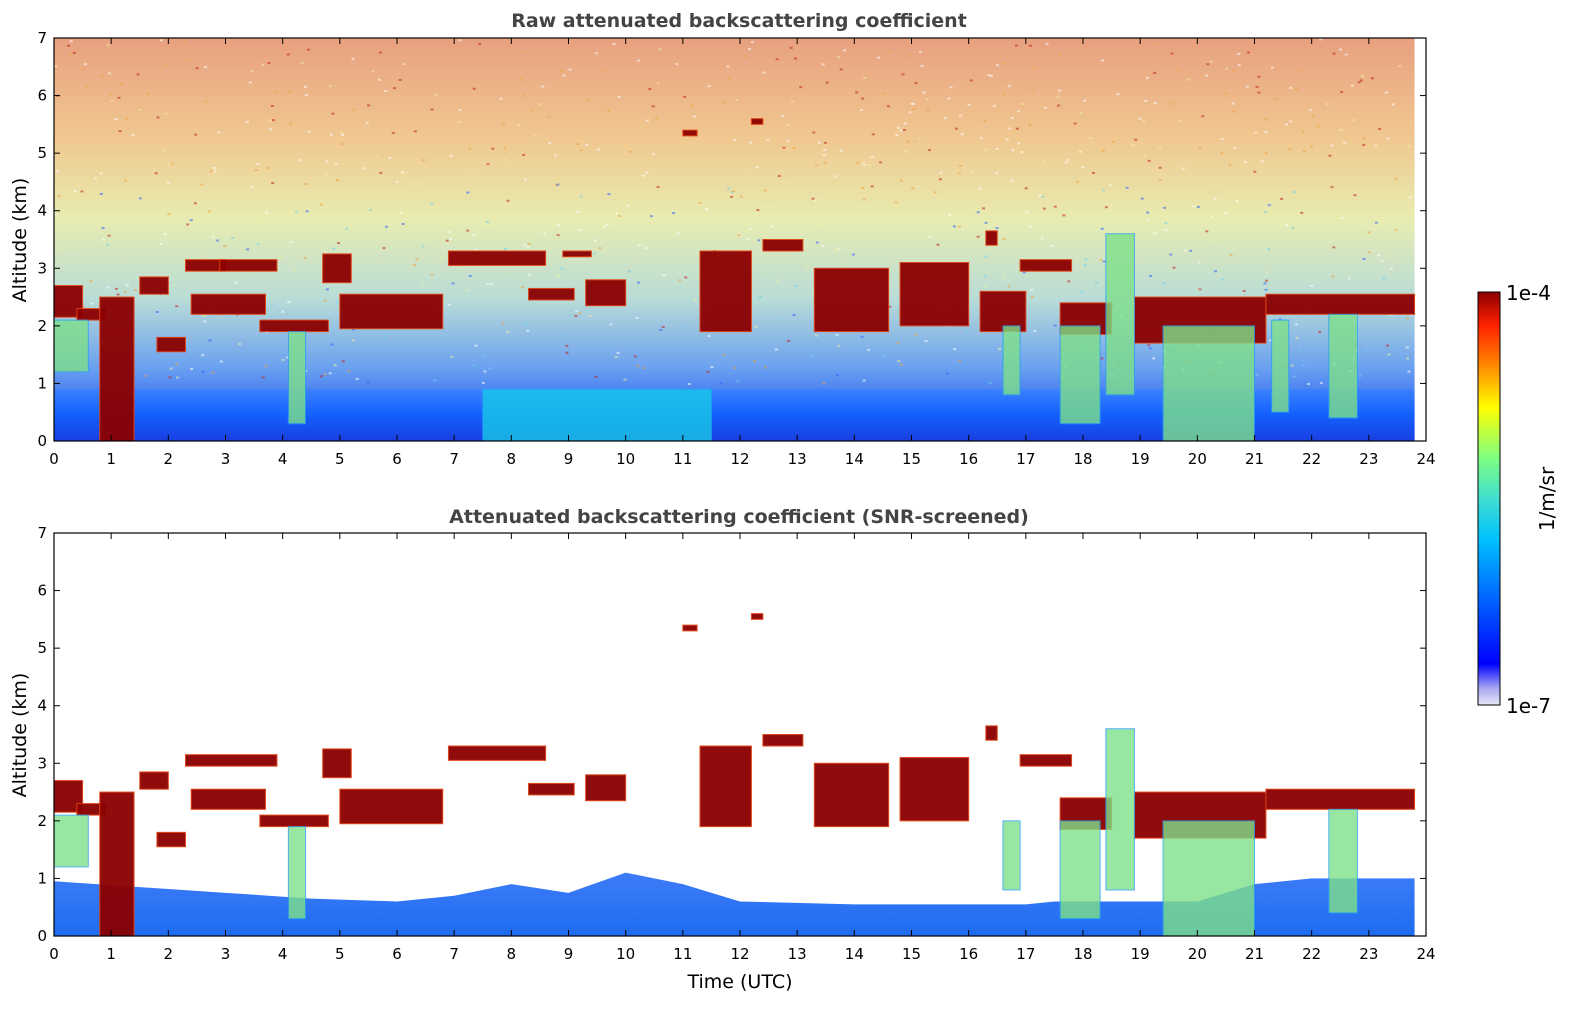 Image resolution: width=1595 pixels, height=1020 pixels. I want to click on x-tick-label: 0, so click(54, 954).